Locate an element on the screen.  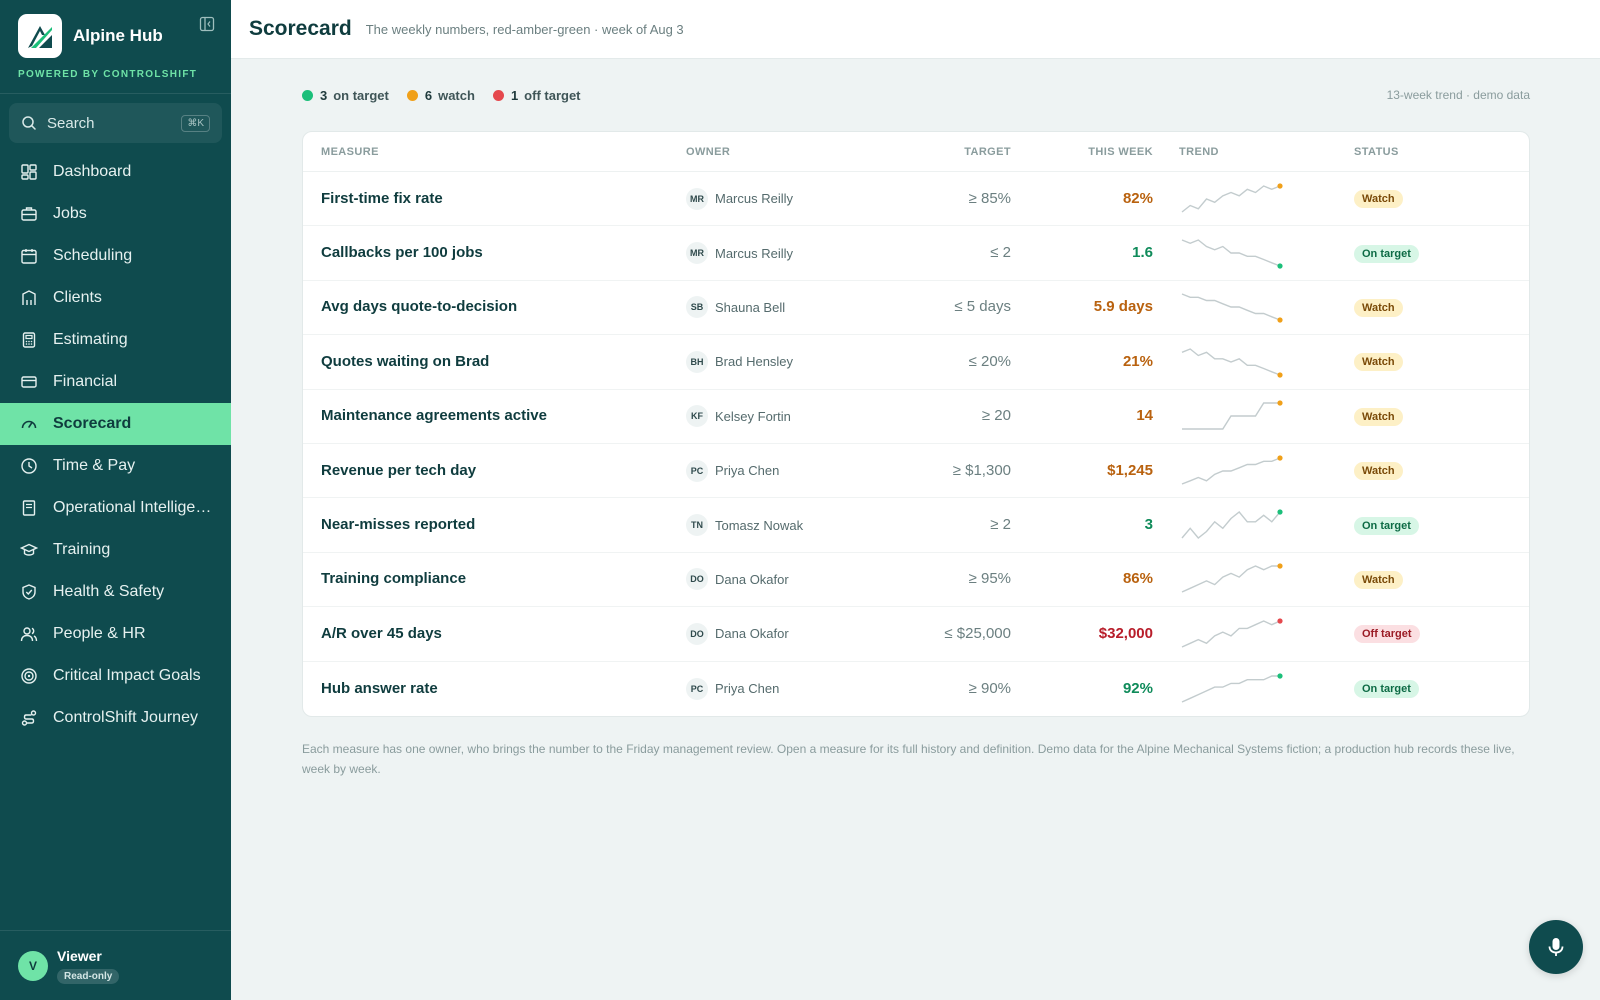
status-badge: On target is located at coordinates (1386, 253).